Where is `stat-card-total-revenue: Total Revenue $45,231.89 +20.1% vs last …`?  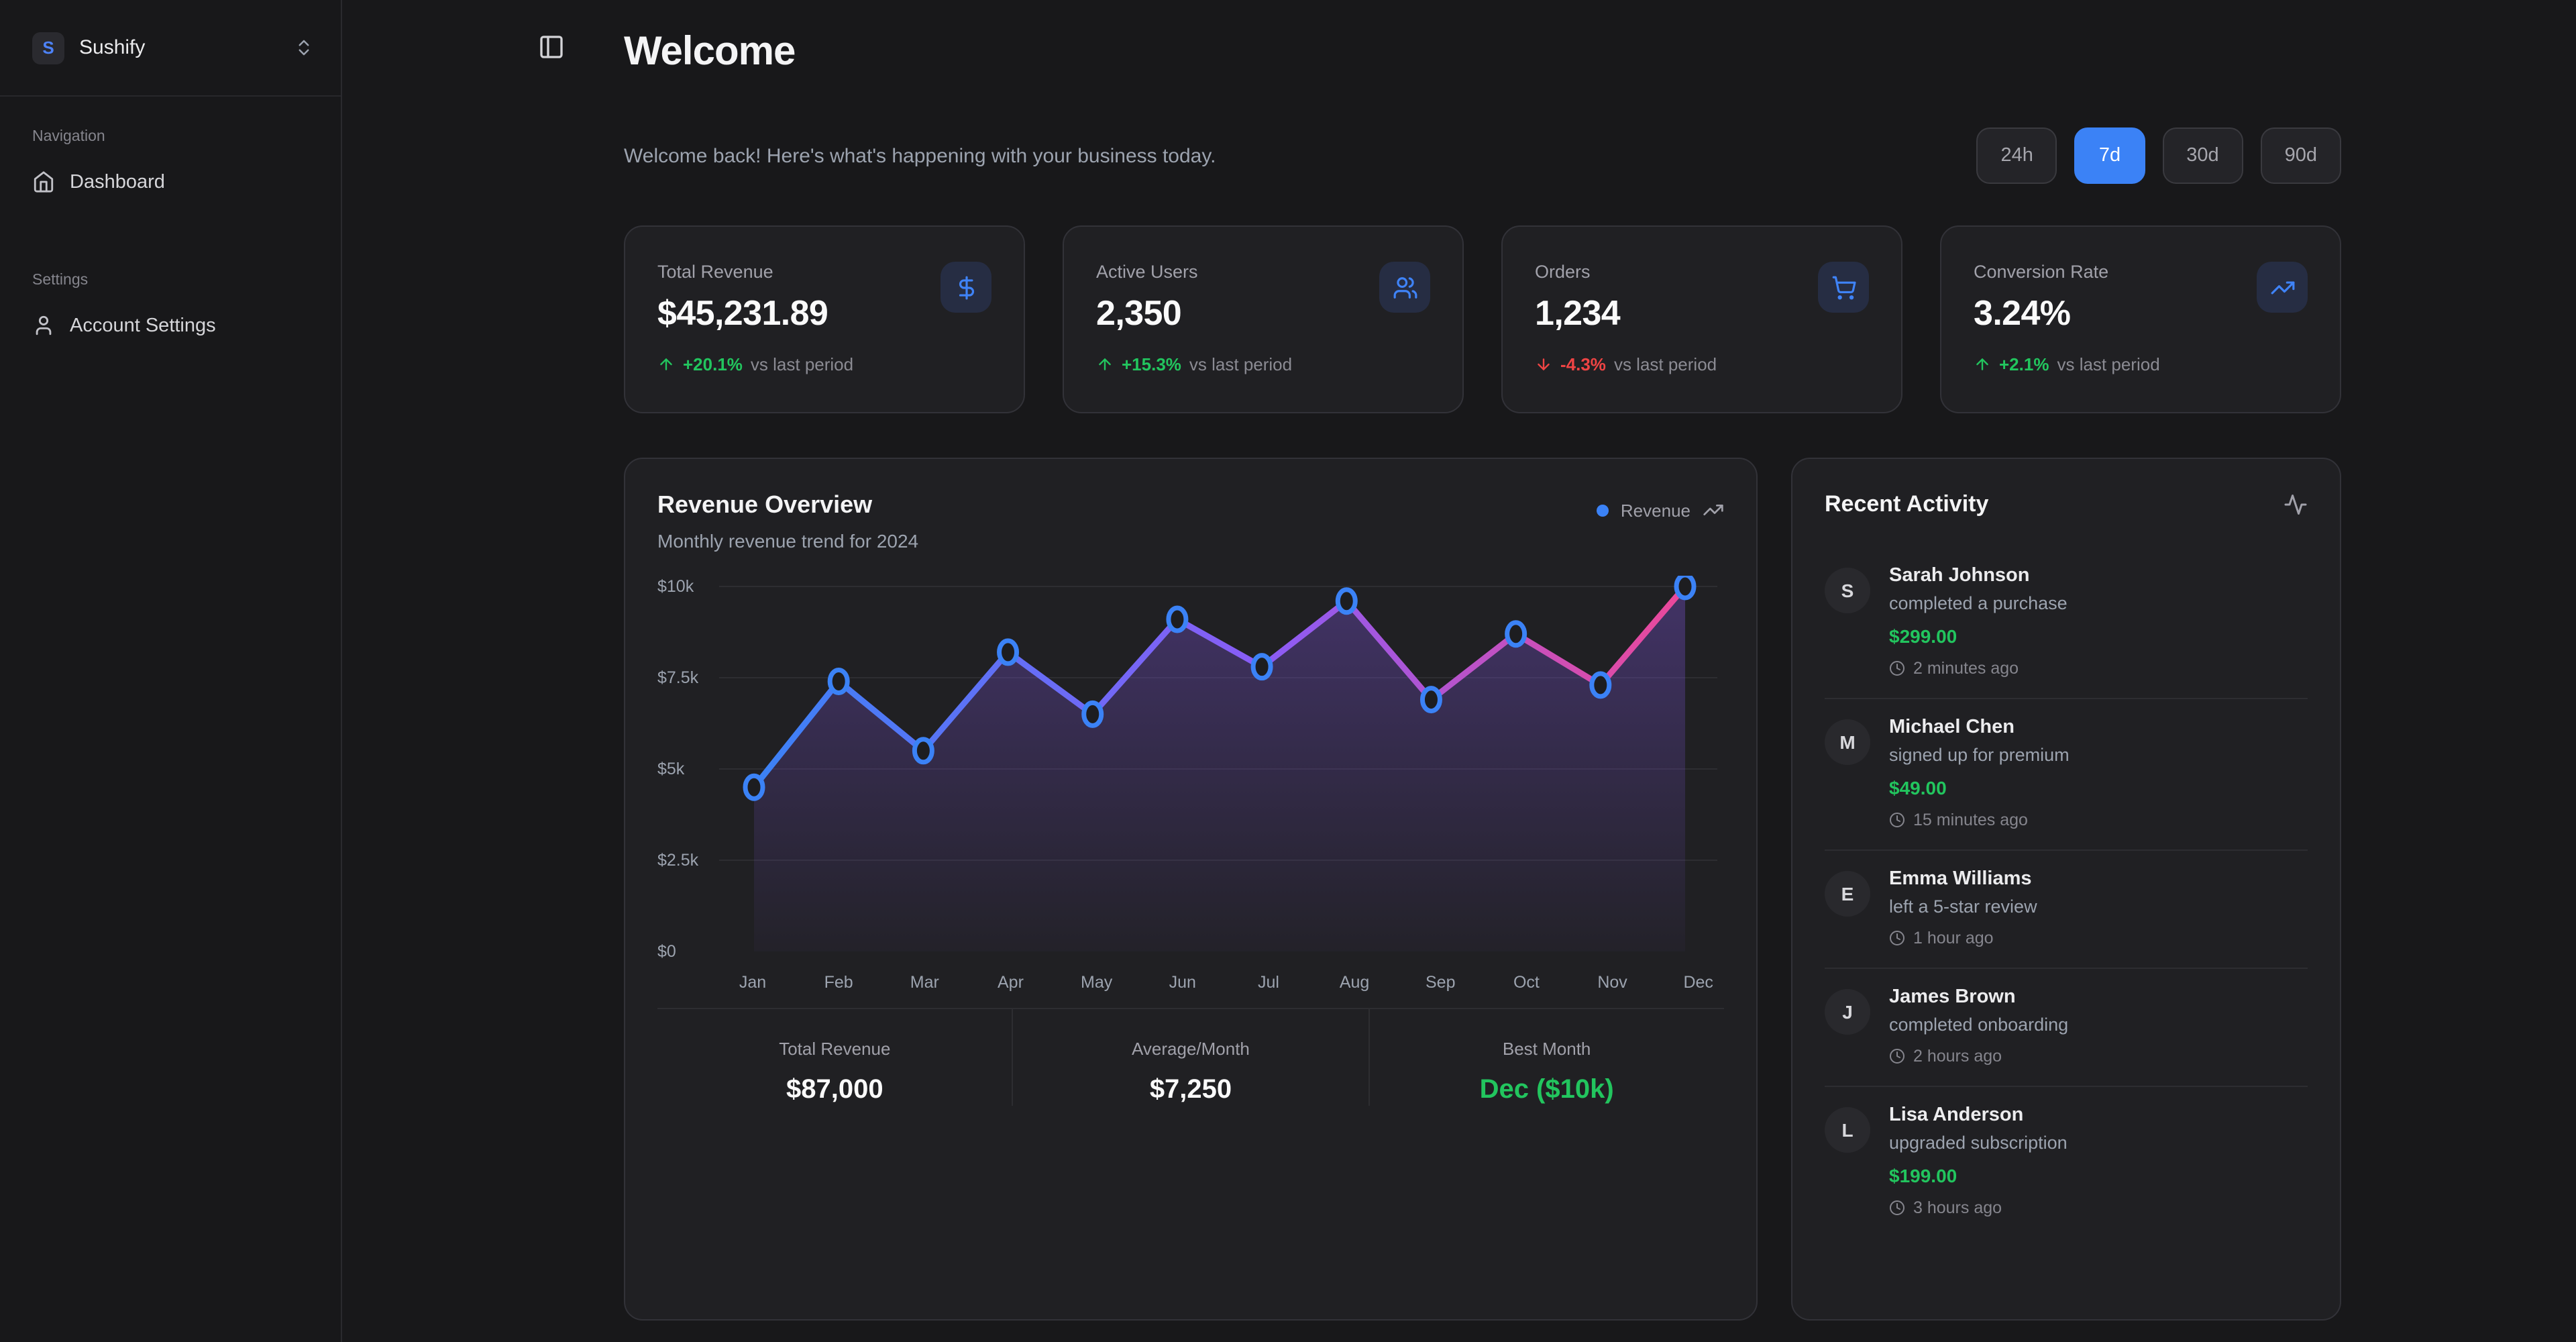 stat-card-total-revenue: Total Revenue $45,231.89 +20.1% vs last … is located at coordinates (824, 319).